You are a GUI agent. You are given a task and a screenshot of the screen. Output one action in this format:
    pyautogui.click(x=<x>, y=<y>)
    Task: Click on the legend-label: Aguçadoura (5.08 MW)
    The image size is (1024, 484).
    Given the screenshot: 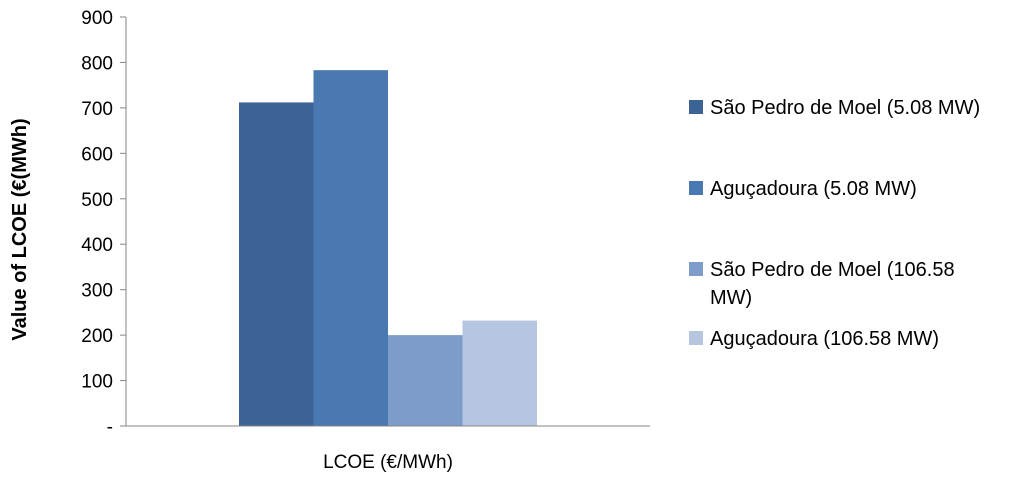 What is the action you would take?
    pyautogui.click(x=813, y=189)
    